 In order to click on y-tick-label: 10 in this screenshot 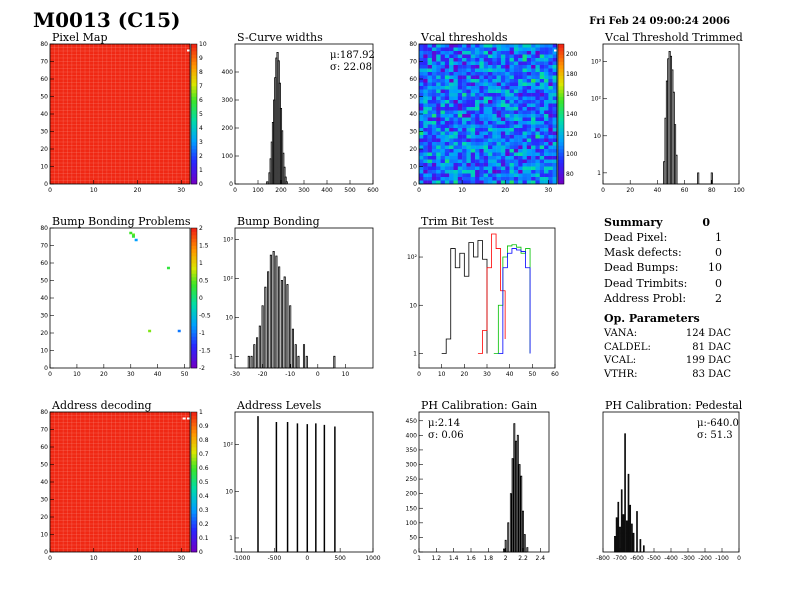, I will do `click(597, 136)`.